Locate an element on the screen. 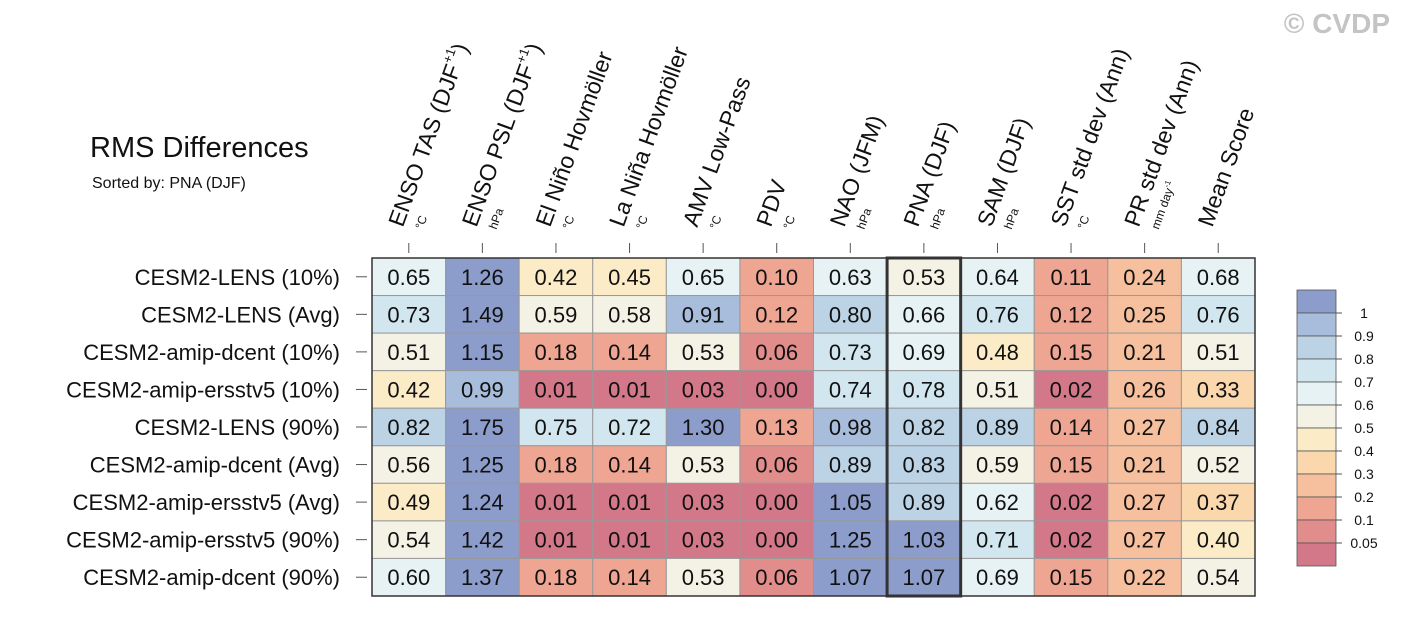 This screenshot has width=1402, height=617. cell-label: 1.03 is located at coordinates (923, 540).